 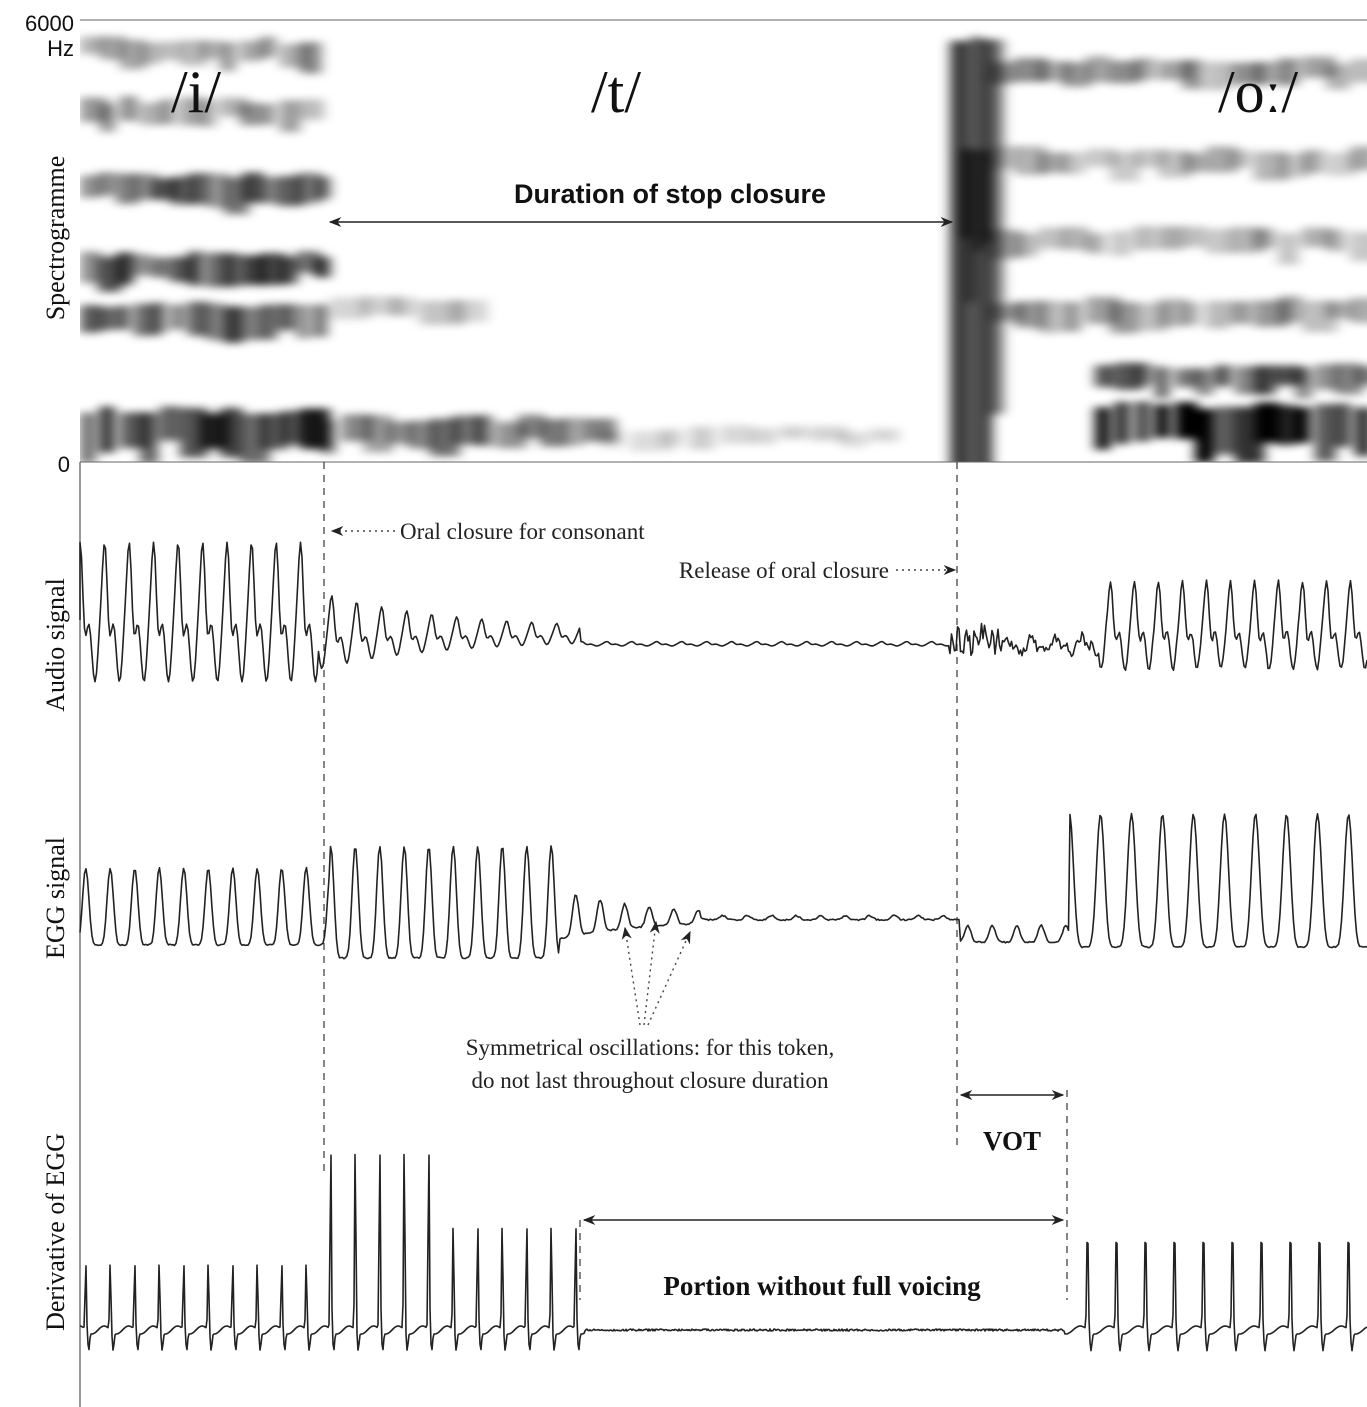 What do you see at coordinates (55, 645) in the screenshot?
I see `audio-y-label: Audio signal` at bounding box center [55, 645].